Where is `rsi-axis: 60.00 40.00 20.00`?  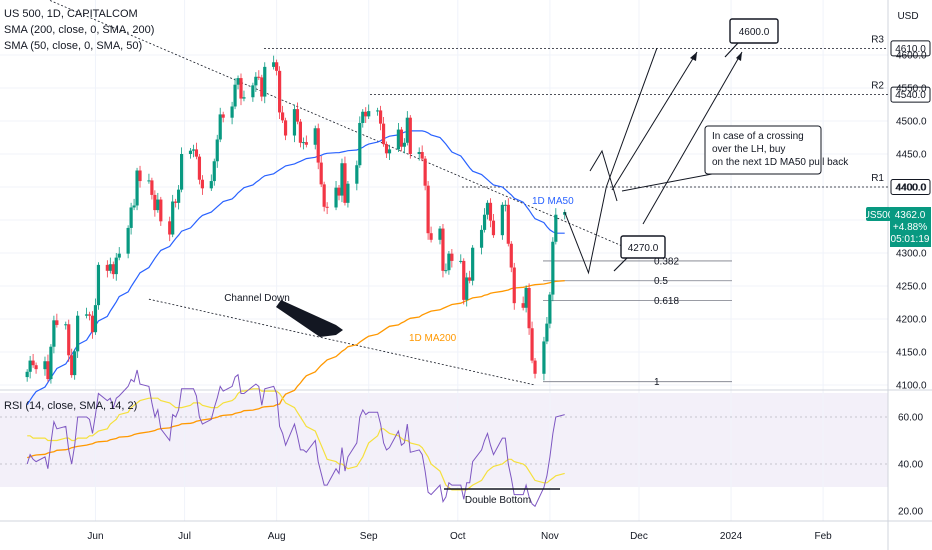 rsi-axis: 60.00 40.00 20.00 is located at coordinates (910, 465).